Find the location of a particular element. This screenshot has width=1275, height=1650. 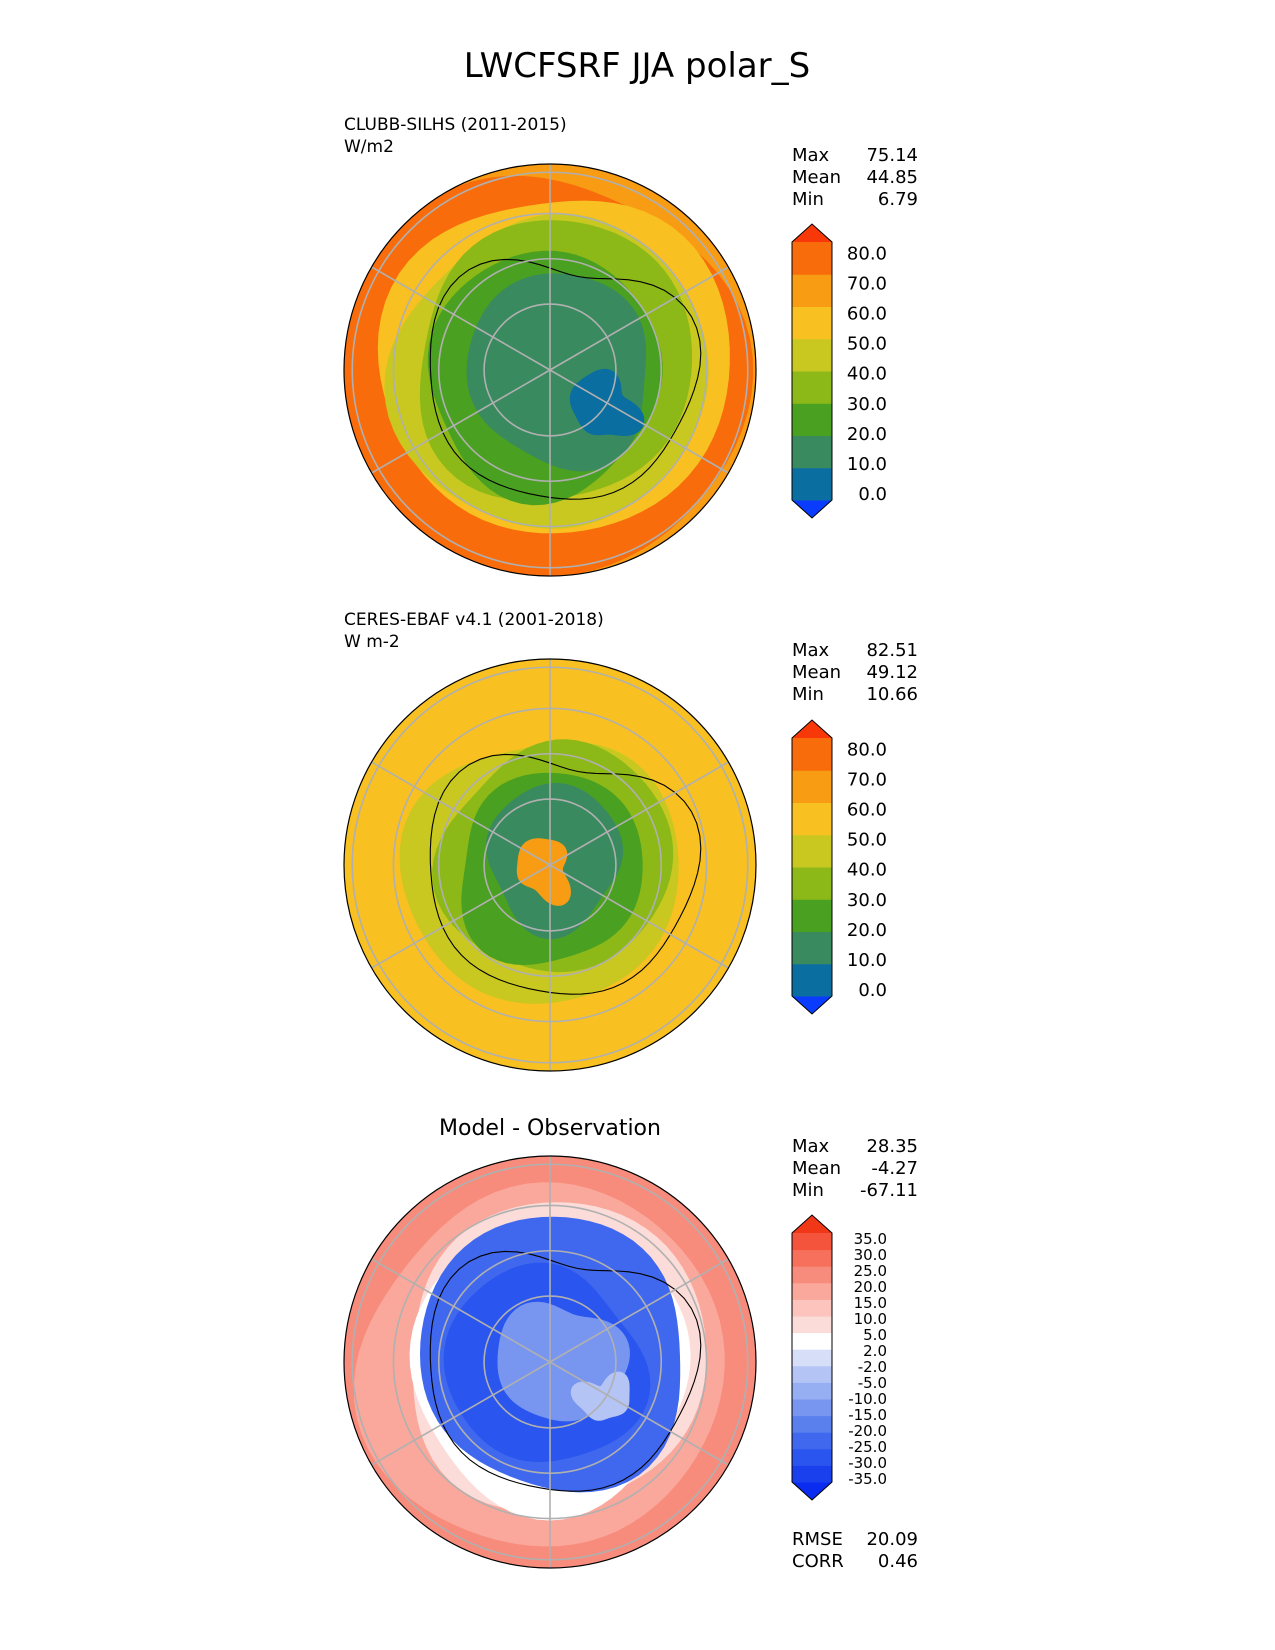

stat-value: 75.14 is located at coordinates (892, 155).